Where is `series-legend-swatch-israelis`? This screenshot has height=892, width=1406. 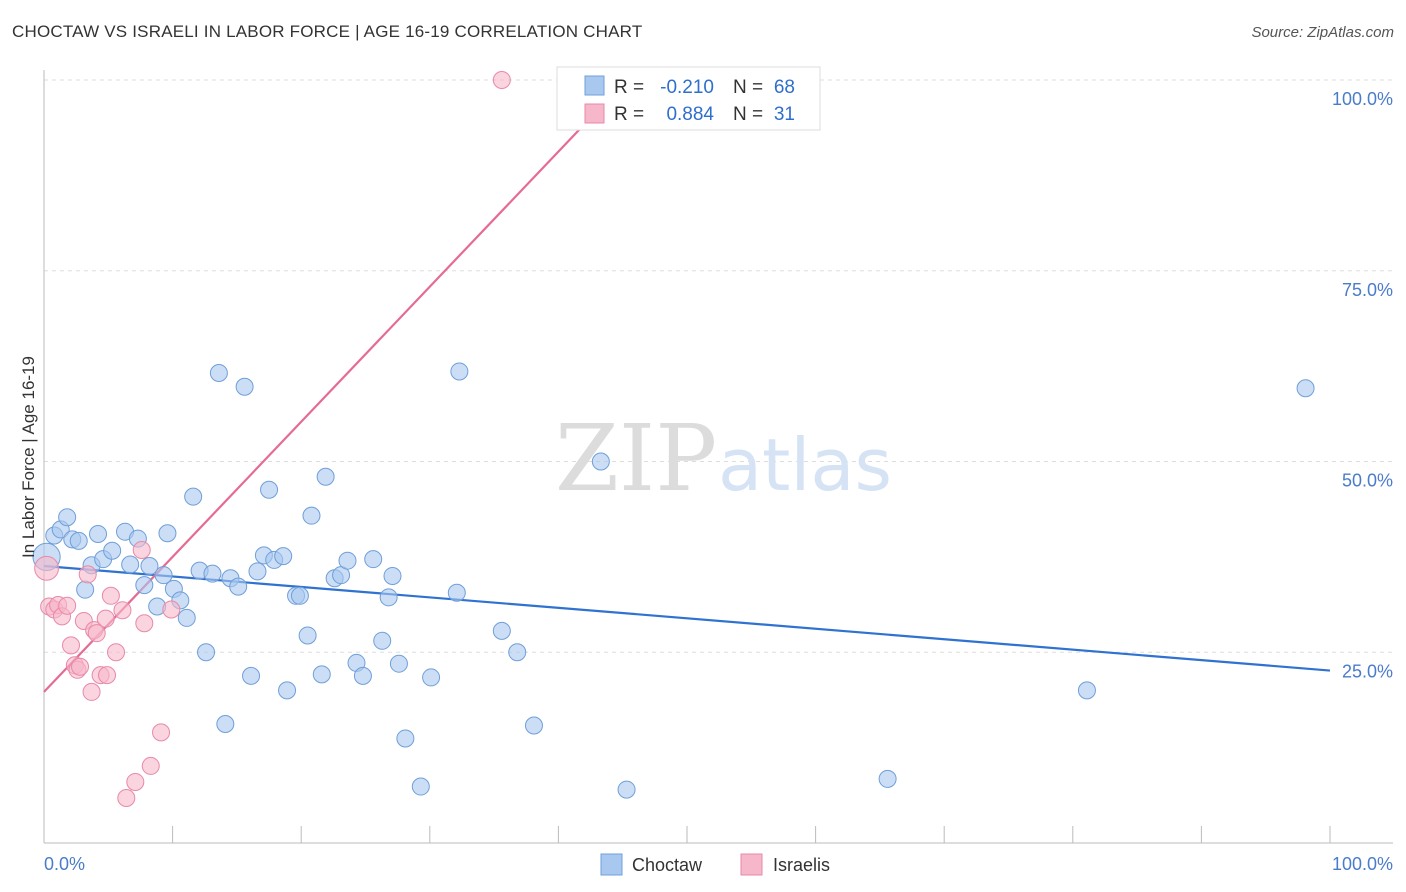 series-legend-swatch-israelis is located at coordinates (751, 864).